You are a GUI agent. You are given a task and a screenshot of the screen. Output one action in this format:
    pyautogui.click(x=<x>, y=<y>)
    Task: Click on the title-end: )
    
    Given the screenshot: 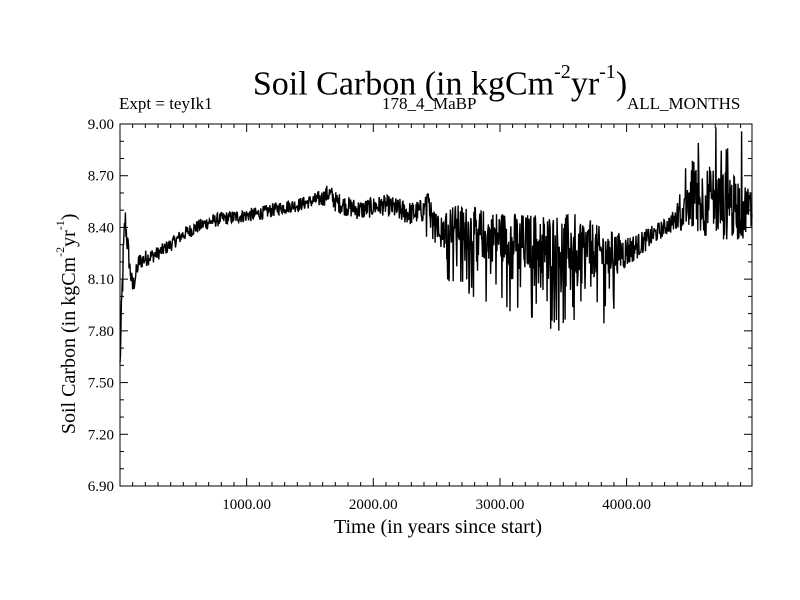 What is the action you would take?
    pyautogui.click(x=621, y=84)
    